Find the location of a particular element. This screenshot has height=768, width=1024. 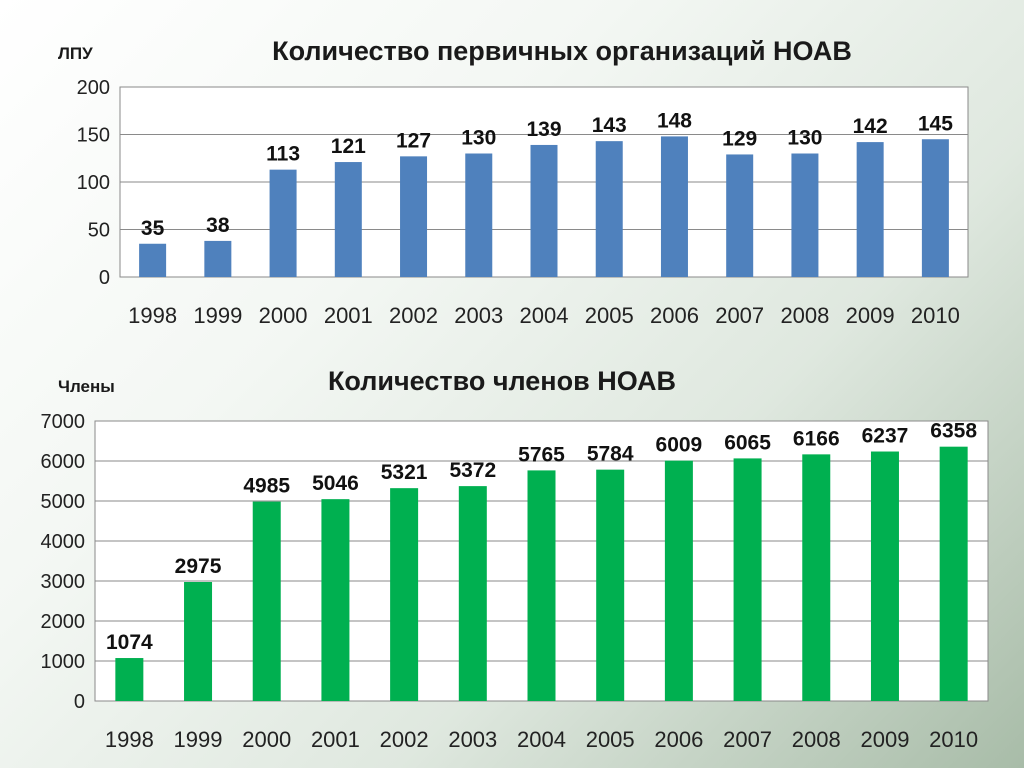

c2-y-tick-label: 2000 is located at coordinates (63, 622).